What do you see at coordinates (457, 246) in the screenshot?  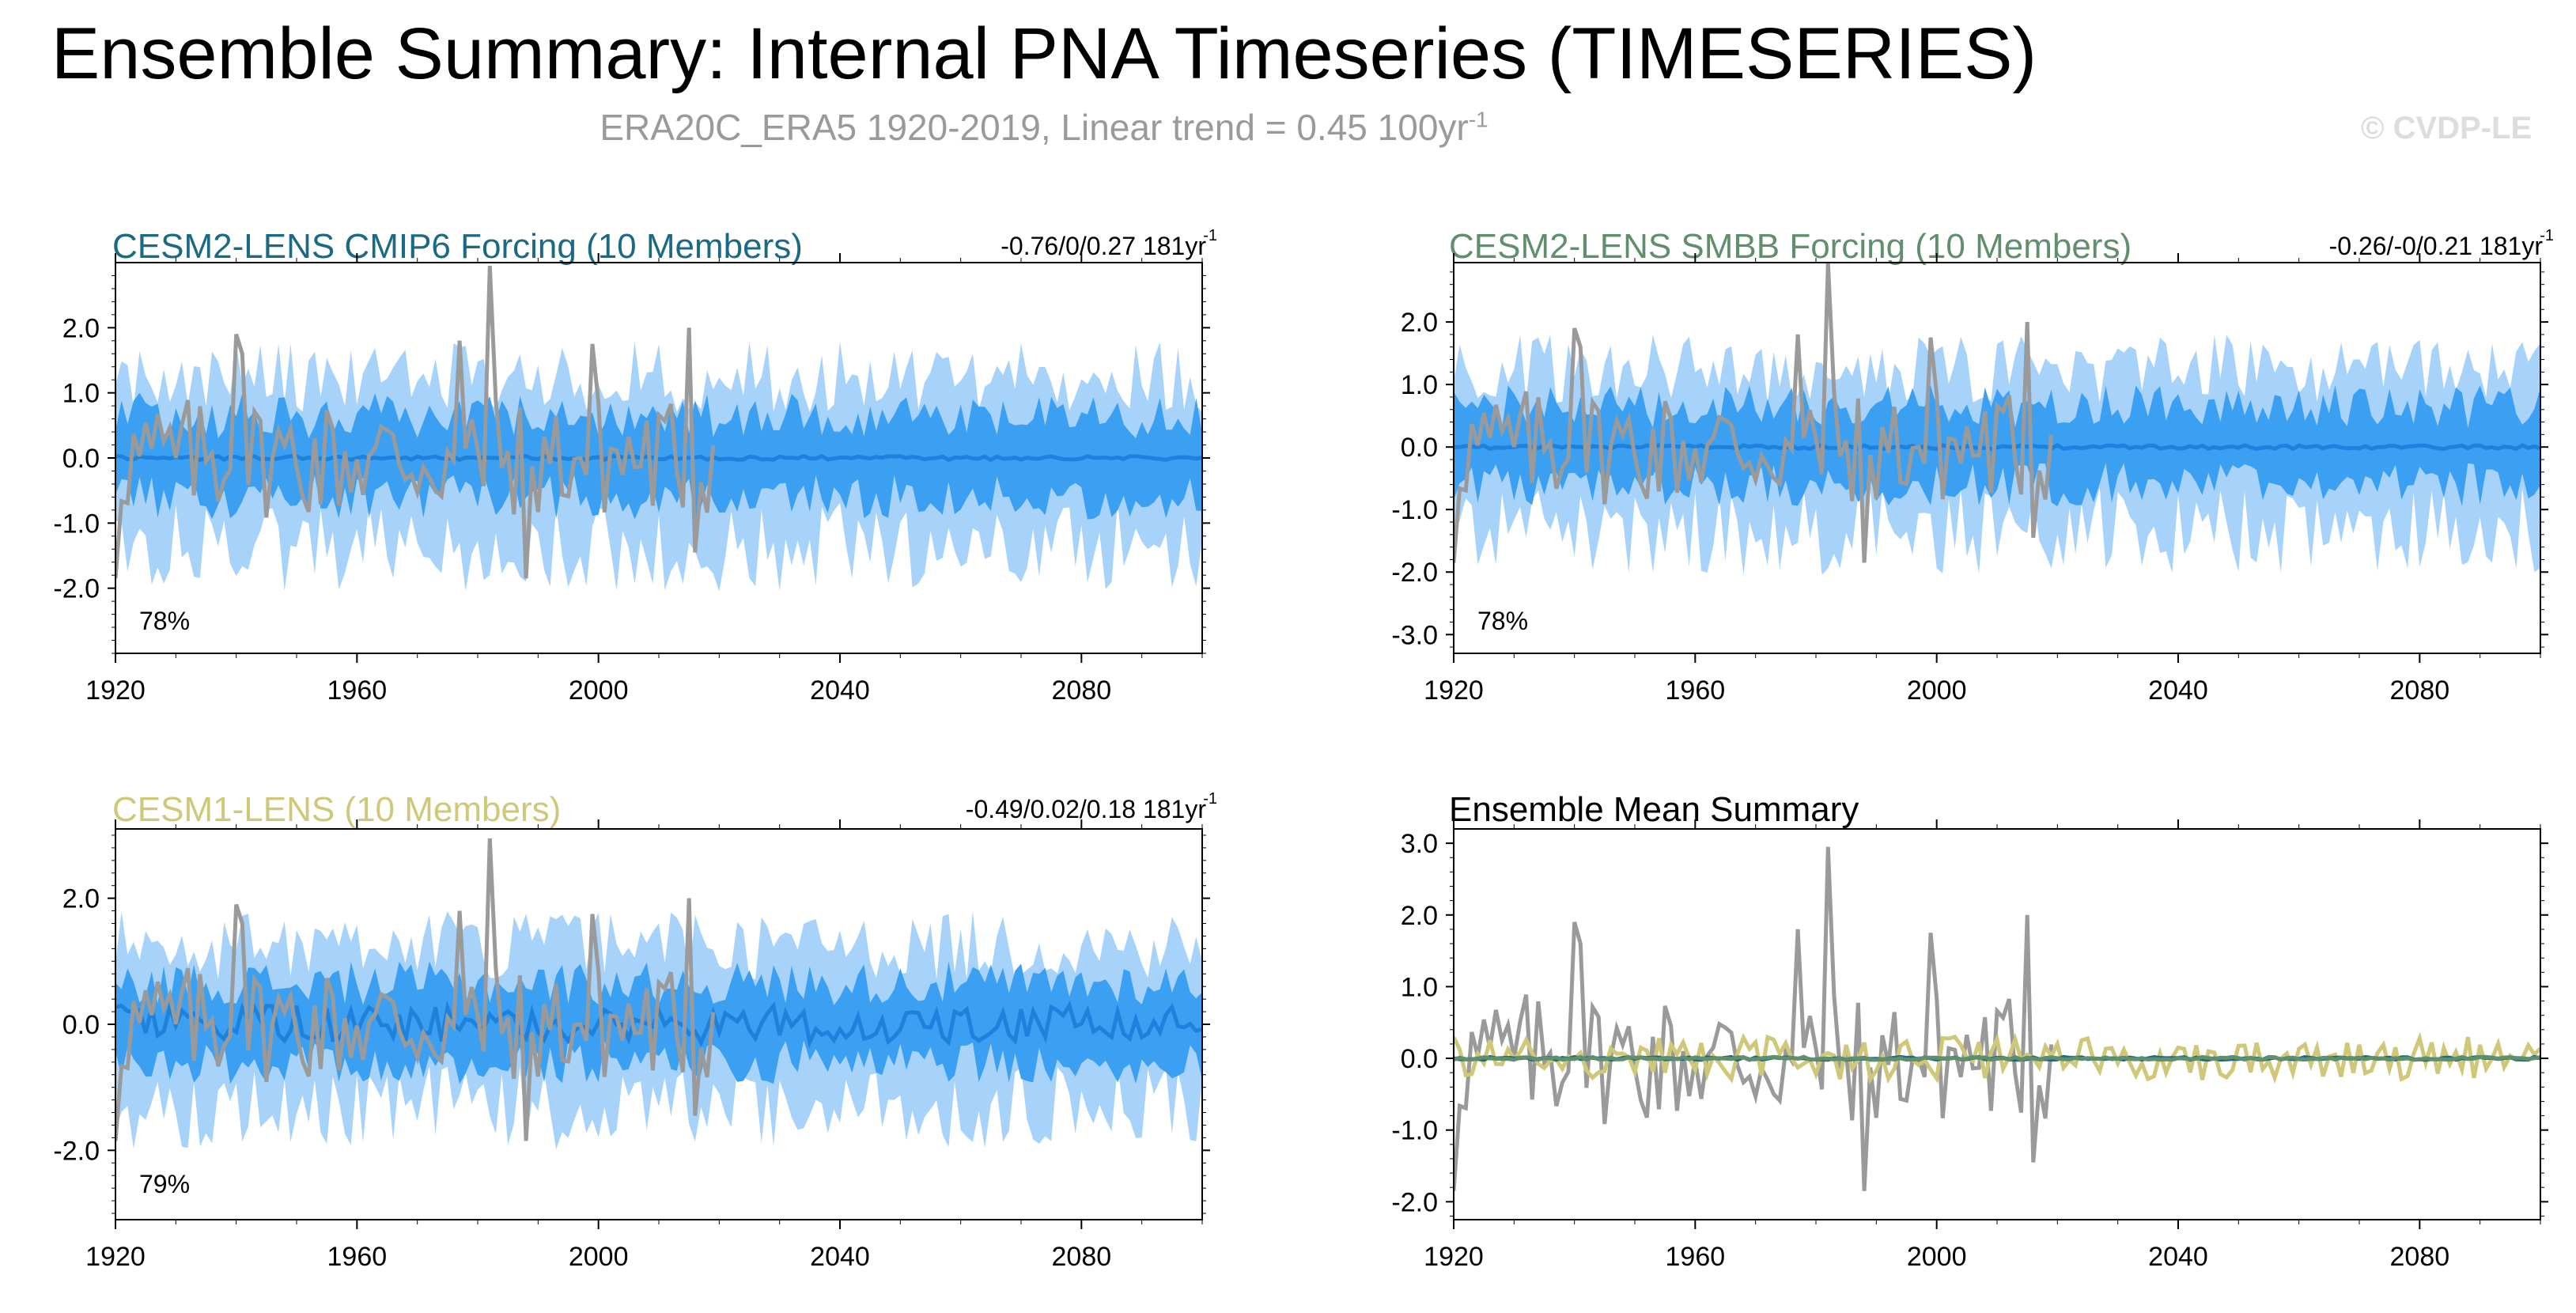 I see `chart-title: CESM2-LENS CMIP6 Forcing (10 Members)` at bounding box center [457, 246].